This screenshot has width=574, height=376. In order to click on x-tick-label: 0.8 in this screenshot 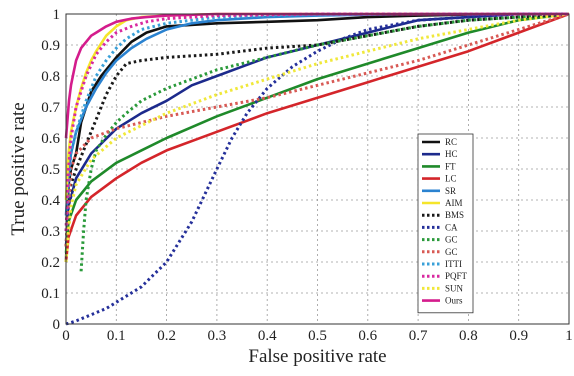, I will do `click(468, 336)`.